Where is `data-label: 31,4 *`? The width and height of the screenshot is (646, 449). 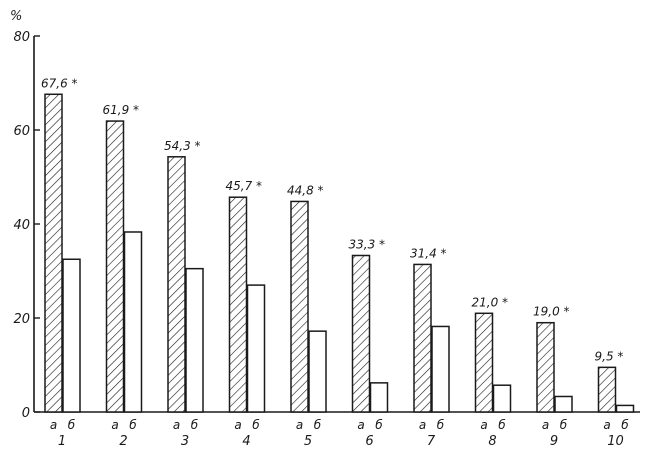
data-label: 31,4 * is located at coordinates (428, 253).